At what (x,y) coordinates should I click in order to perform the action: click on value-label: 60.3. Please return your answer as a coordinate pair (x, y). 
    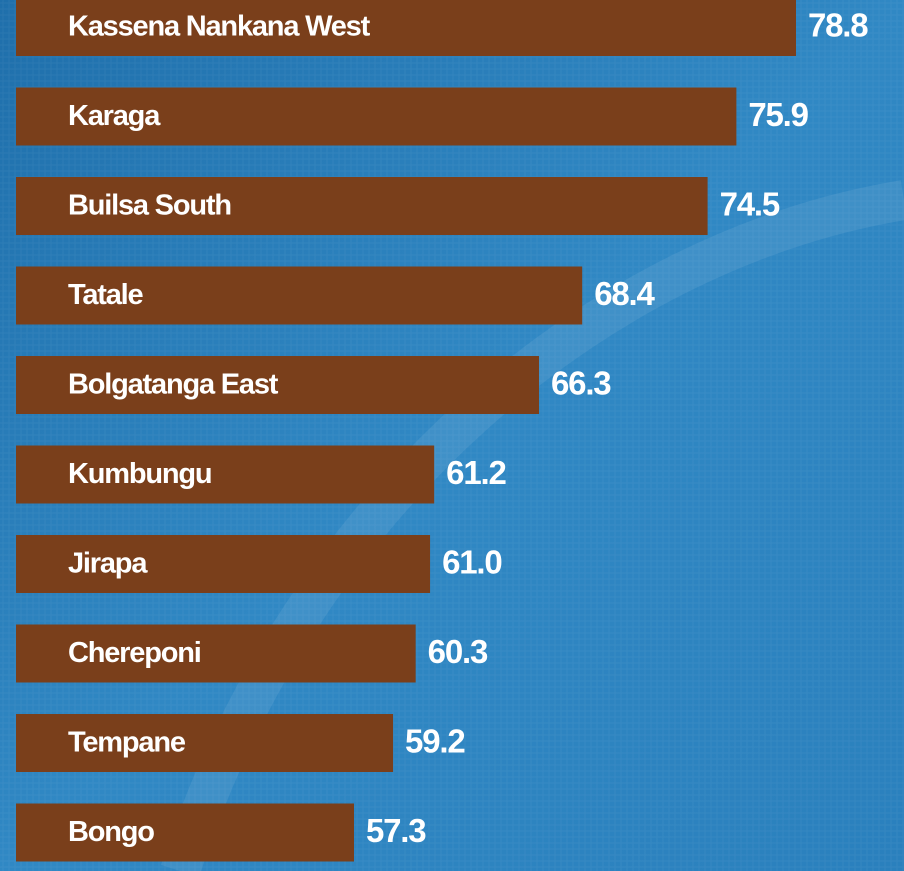
    Looking at the image, I should click on (458, 651).